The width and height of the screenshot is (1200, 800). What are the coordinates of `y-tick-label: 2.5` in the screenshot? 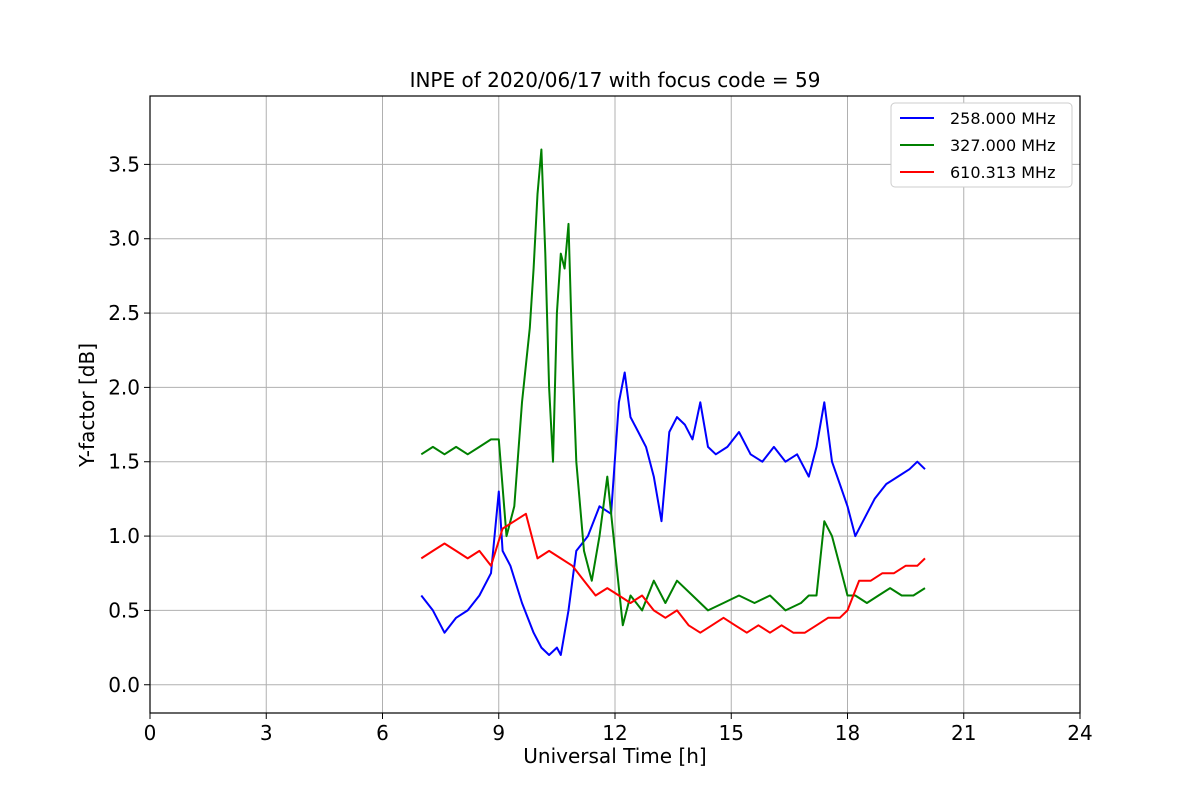 It's located at (124, 313).